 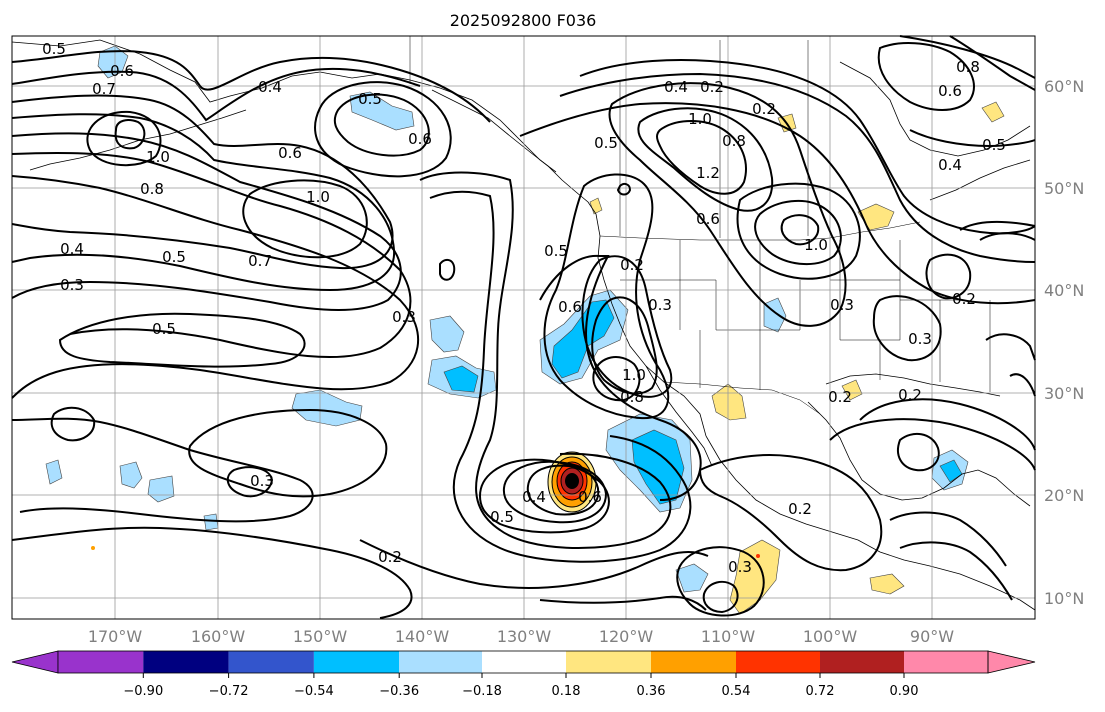 What do you see at coordinates (830, 636) in the screenshot?
I see `lon-label: 100°W` at bounding box center [830, 636].